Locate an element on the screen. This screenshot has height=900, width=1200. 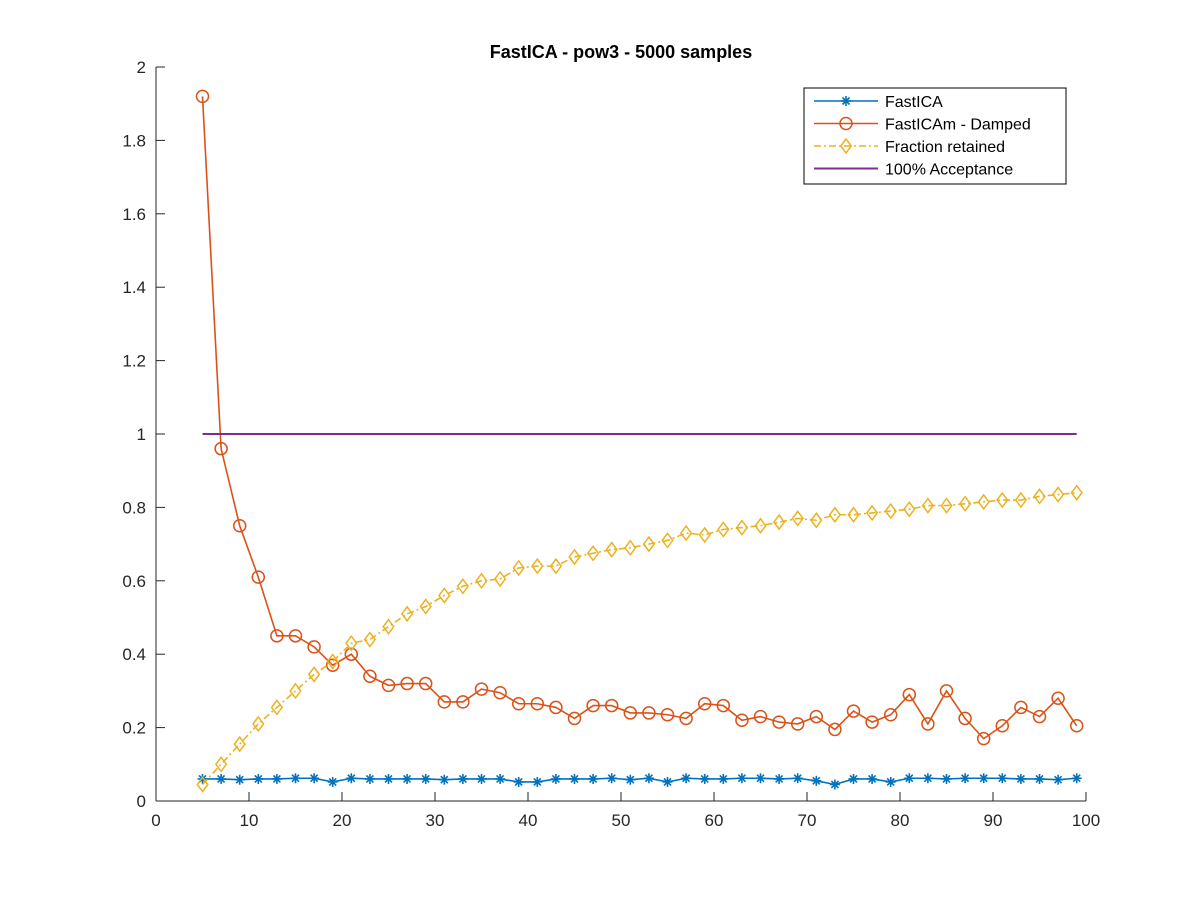
x-tick-label: 90 is located at coordinates (993, 820).